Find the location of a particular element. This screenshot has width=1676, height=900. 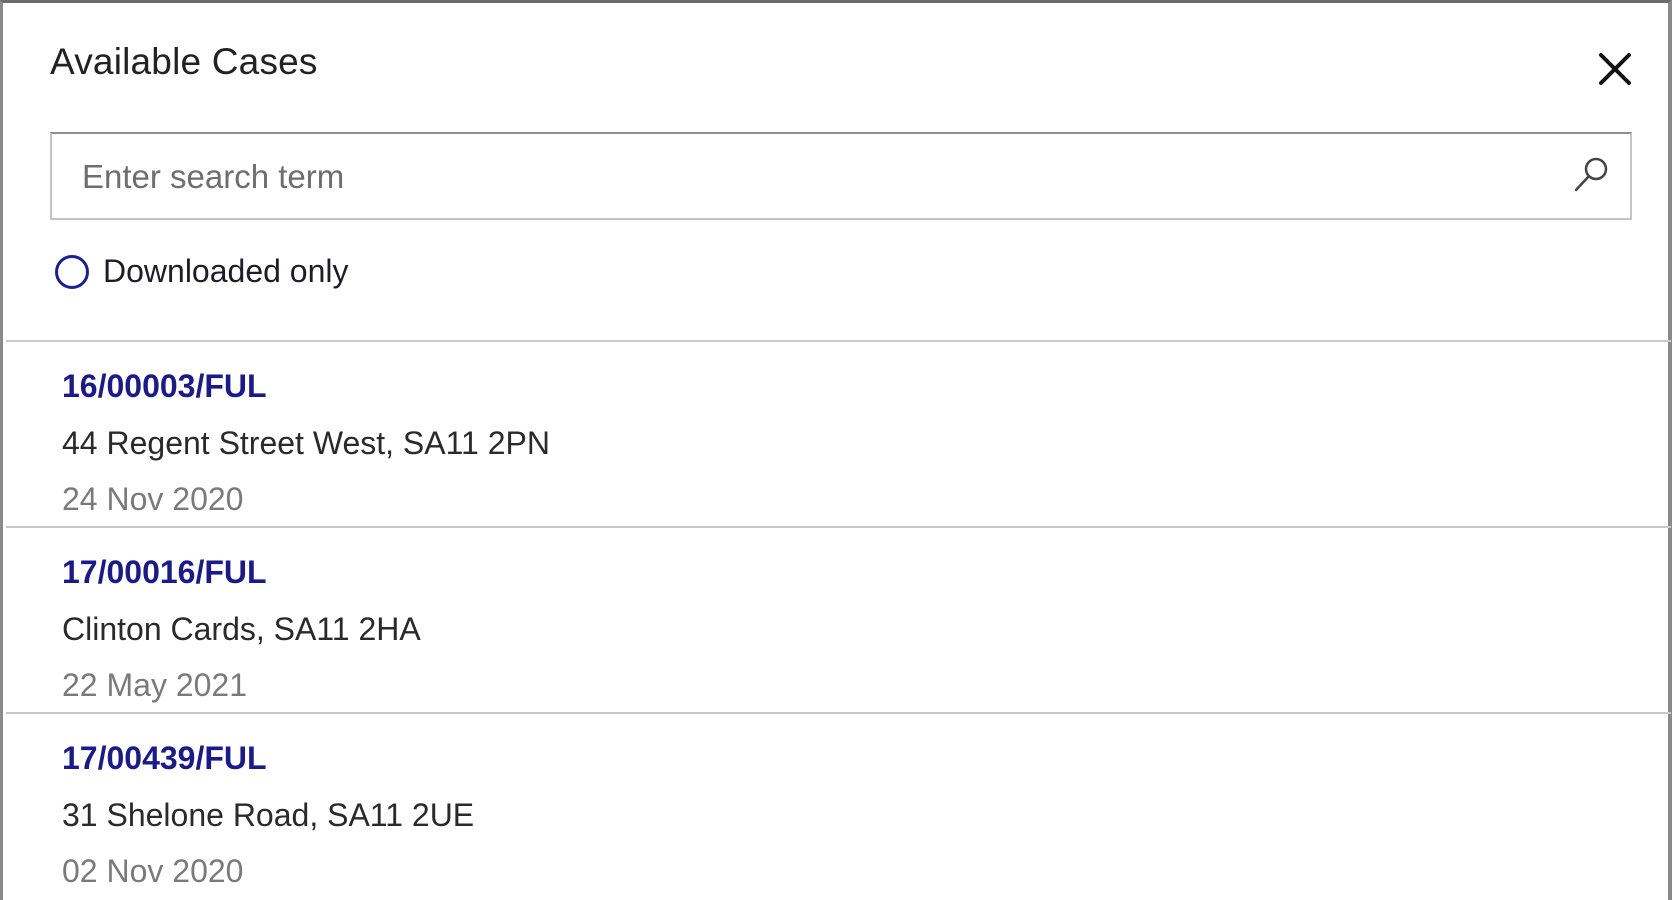

close-icon is located at coordinates (1615, 69).